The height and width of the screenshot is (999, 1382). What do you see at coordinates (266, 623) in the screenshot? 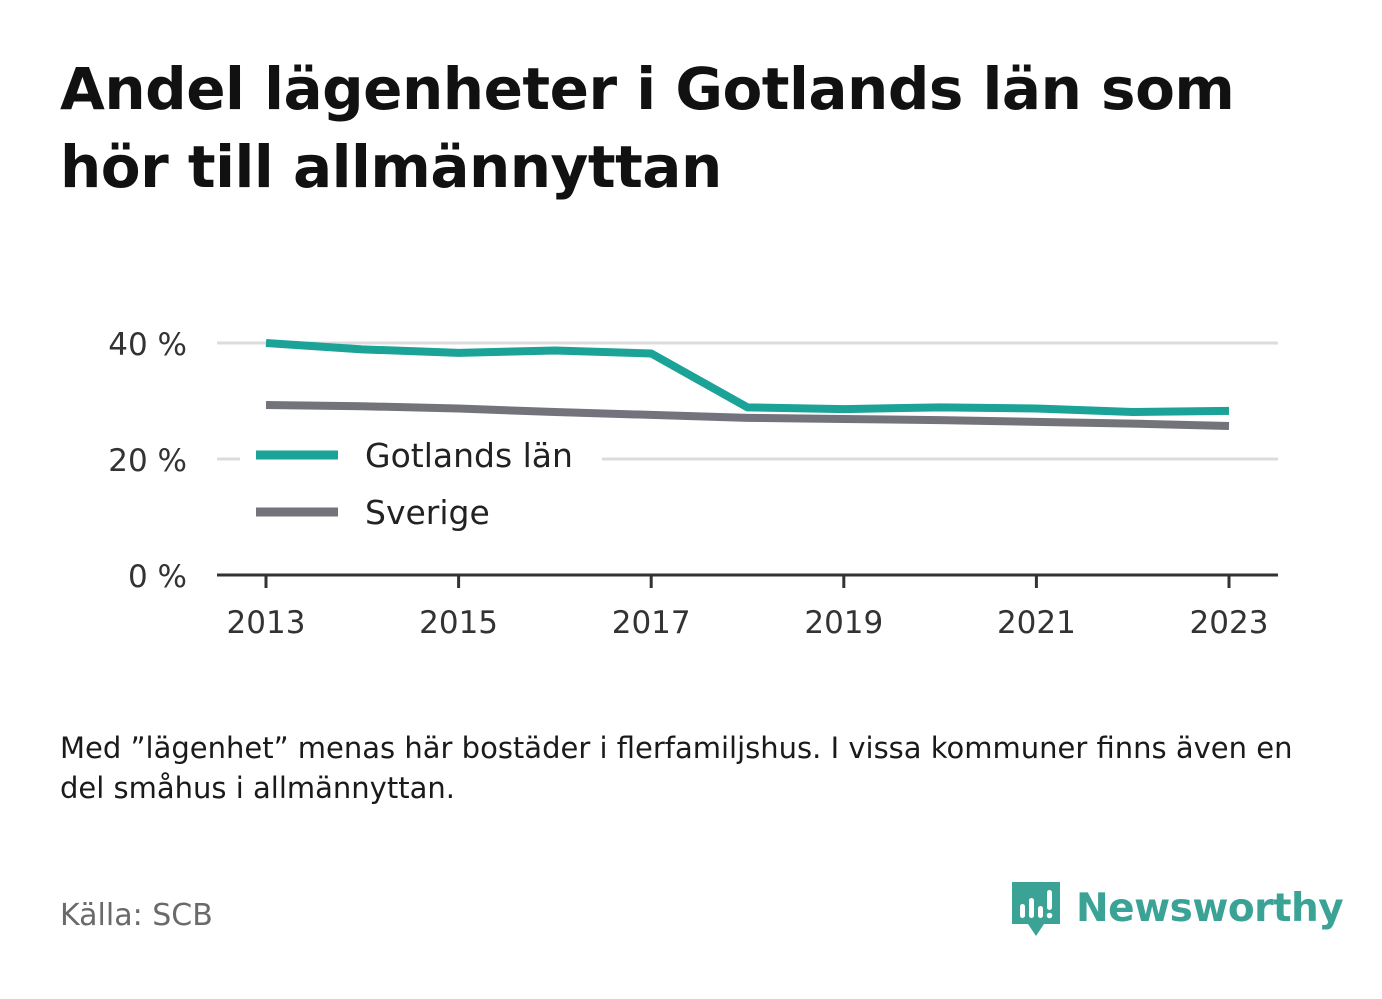
I see `x-tick-label: 2013` at bounding box center [266, 623].